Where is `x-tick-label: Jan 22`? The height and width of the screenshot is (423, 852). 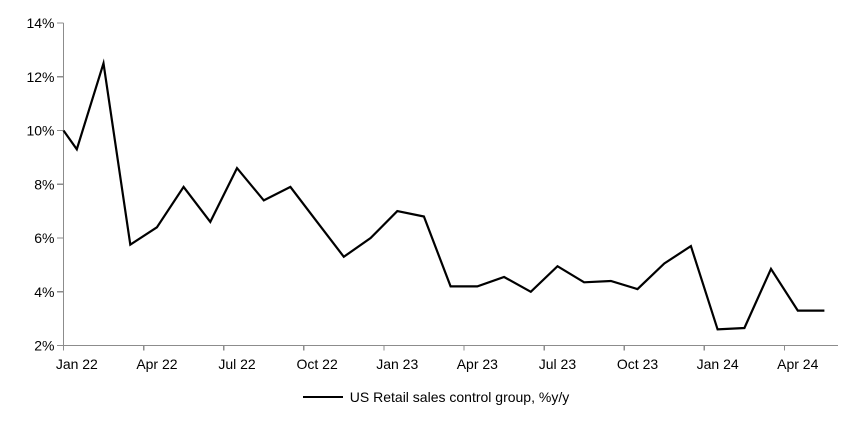 x-tick-label: Jan 22 is located at coordinates (77, 364).